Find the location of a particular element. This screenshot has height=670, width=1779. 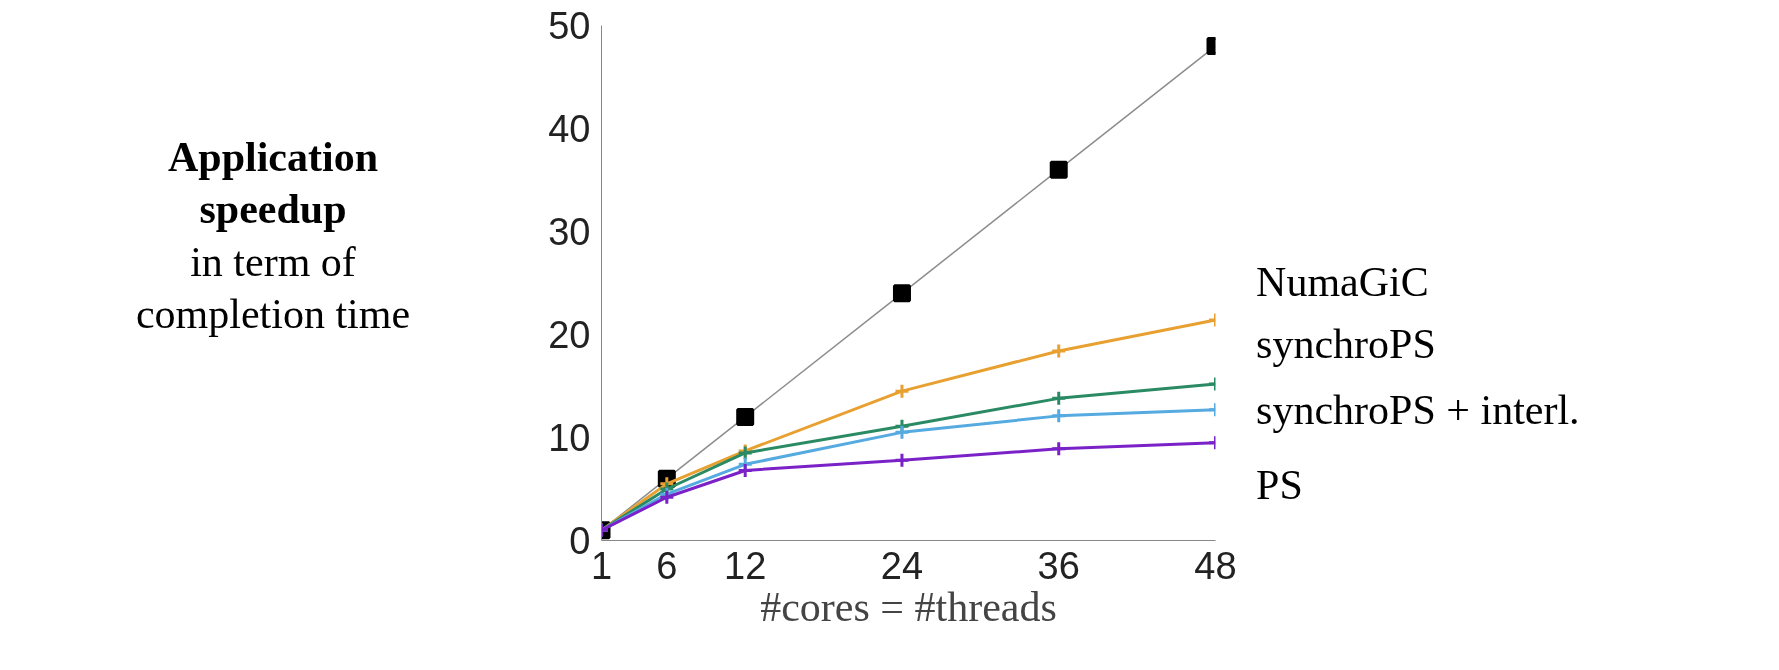

x-tick-label: 48 is located at coordinates (1215, 565).